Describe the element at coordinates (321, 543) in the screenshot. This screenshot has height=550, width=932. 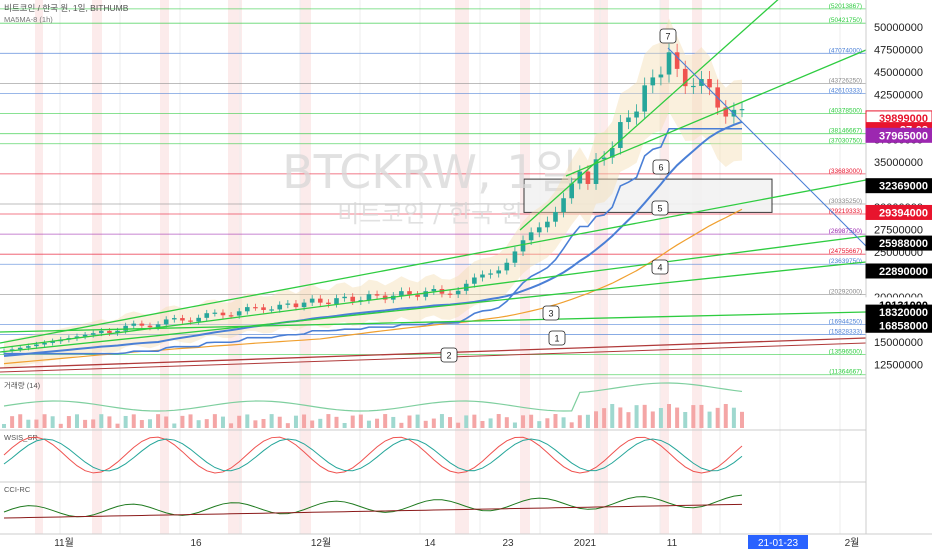
I see `time-tick-label: 12월` at that location.